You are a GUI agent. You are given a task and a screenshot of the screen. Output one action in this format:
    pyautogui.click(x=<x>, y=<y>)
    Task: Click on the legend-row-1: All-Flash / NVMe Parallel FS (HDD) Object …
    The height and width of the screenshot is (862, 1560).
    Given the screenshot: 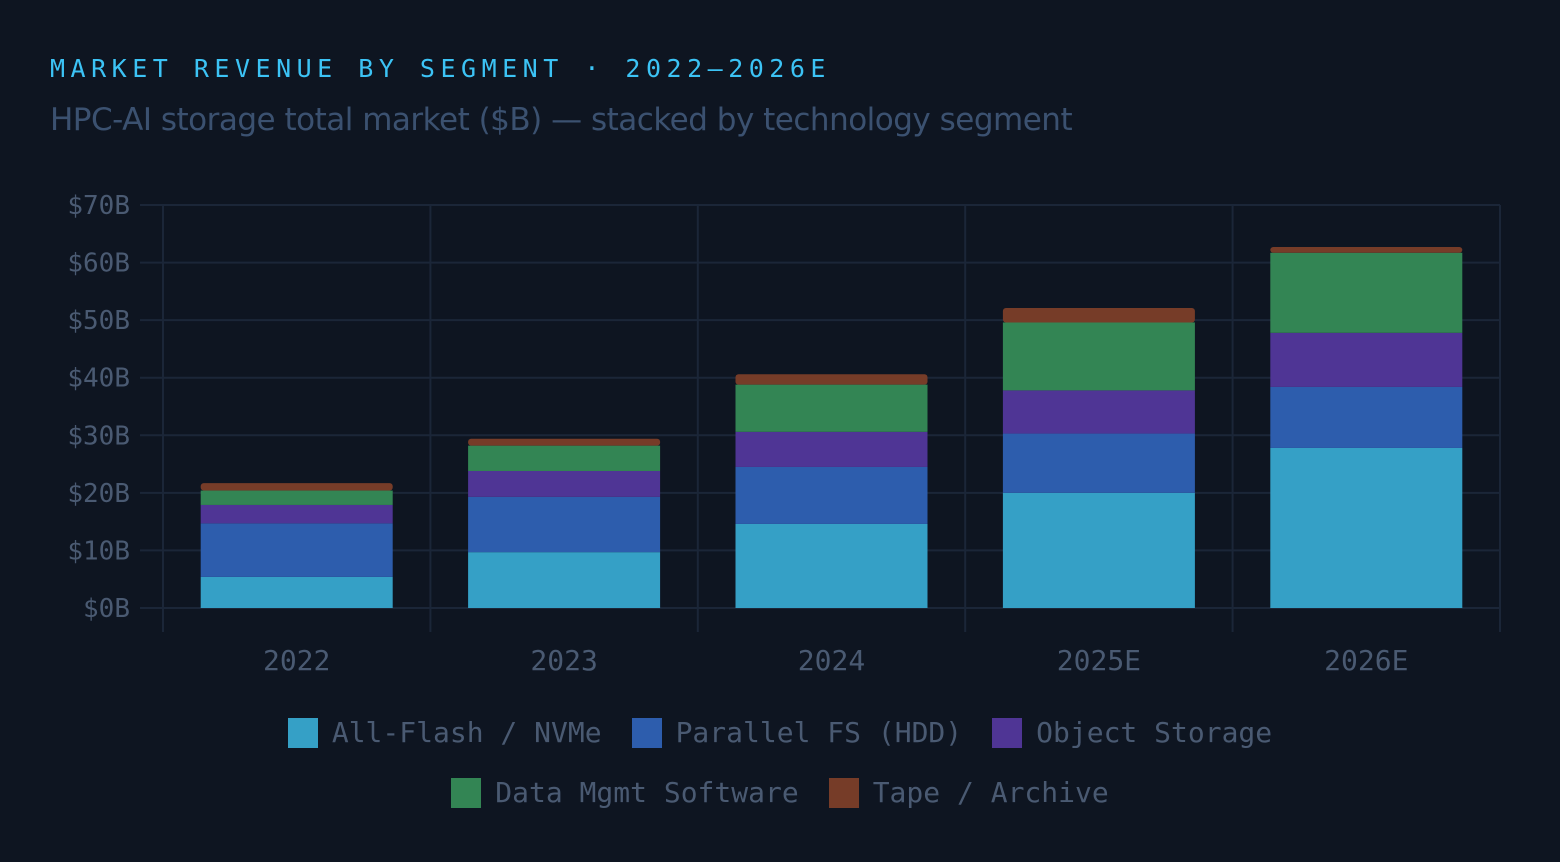 What is the action you would take?
    pyautogui.click(x=780, y=732)
    